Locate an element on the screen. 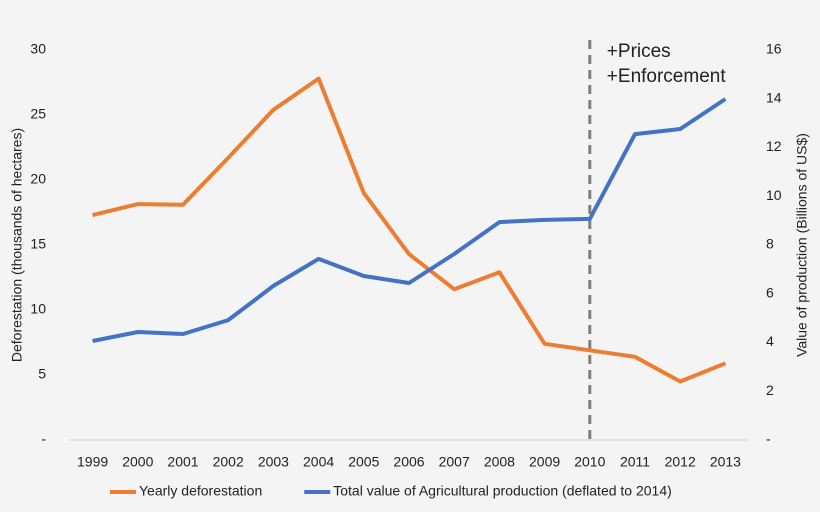 This screenshot has height=512, width=820. y-tick-label: 10 is located at coordinates (38, 309).